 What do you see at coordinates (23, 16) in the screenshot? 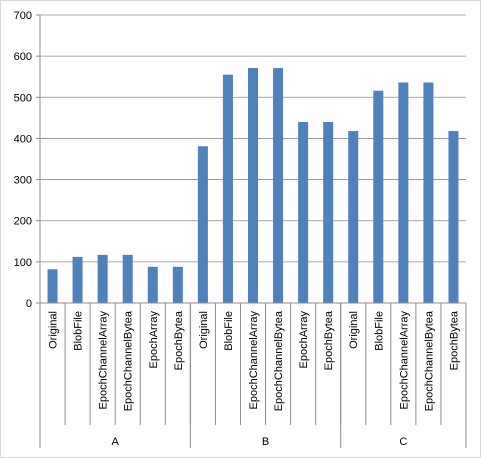
I see `y-tick-label: 700` at bounding box center [23, 16].